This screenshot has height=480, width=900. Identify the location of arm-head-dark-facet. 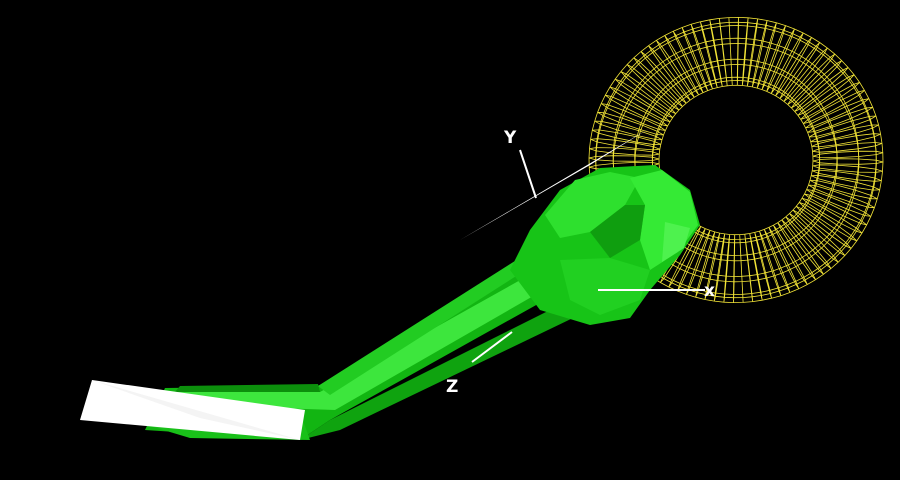
(617, 231).